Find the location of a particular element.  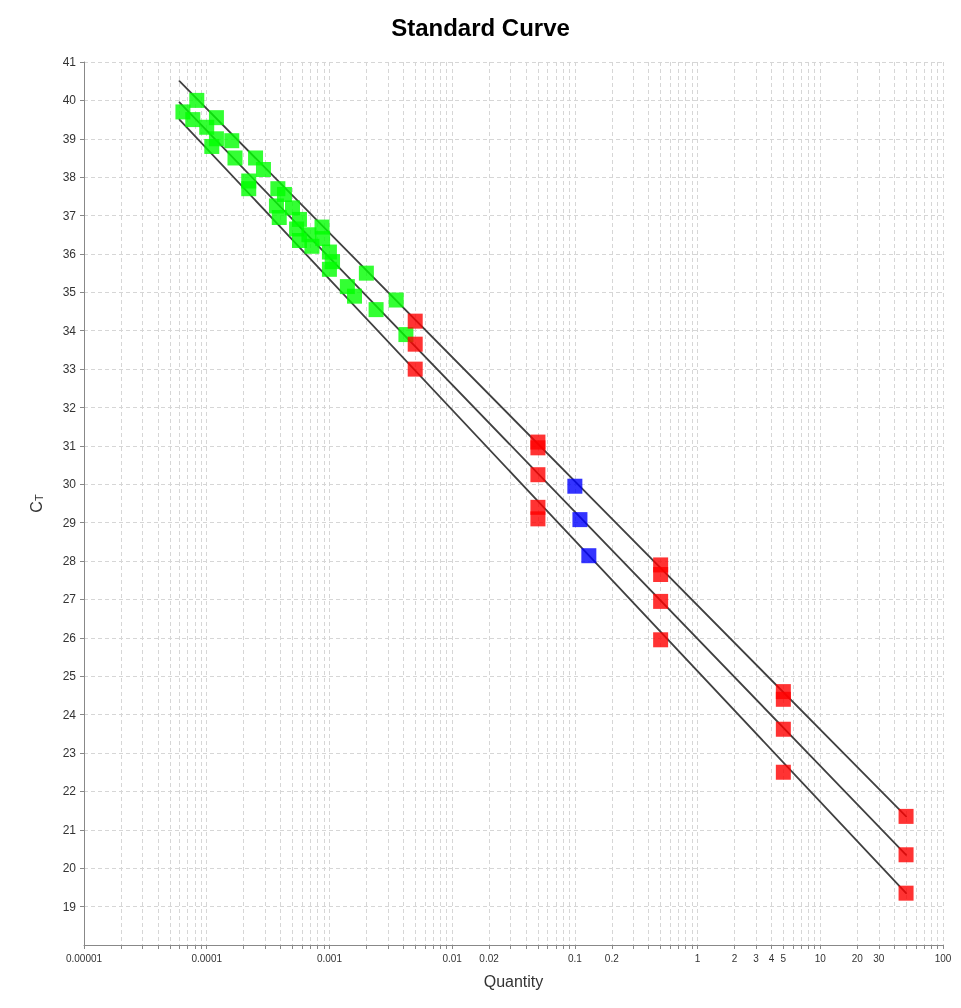

y-tick-label: 29 is located at coordinates (69, 522).